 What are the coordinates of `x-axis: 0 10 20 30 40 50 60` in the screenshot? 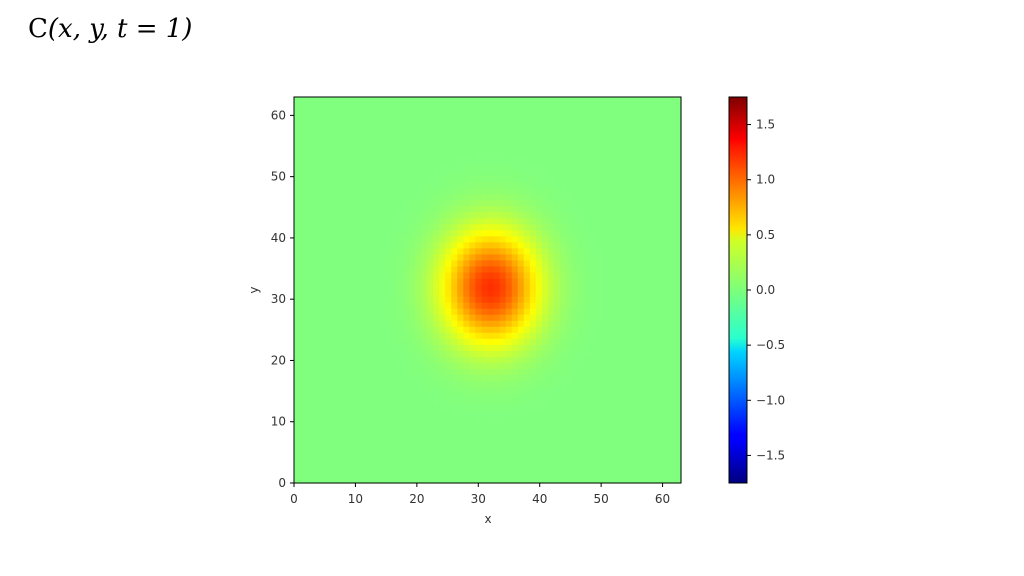 It's located at (480, 494).